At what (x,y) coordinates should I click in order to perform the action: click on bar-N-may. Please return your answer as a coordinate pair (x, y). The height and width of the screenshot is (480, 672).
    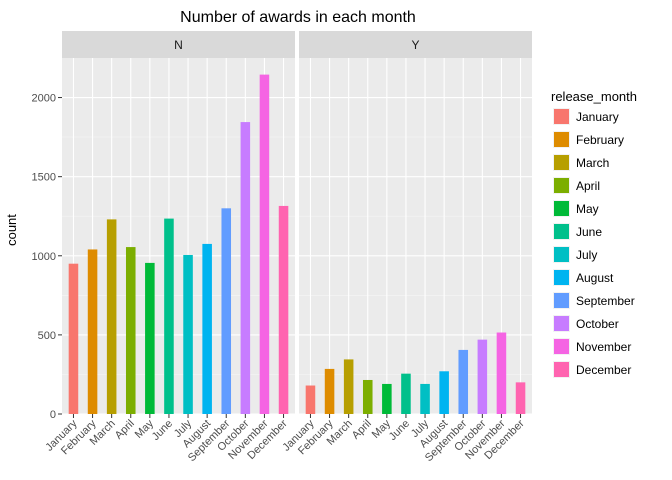
    Looking at the image, I should click on (150, 338).